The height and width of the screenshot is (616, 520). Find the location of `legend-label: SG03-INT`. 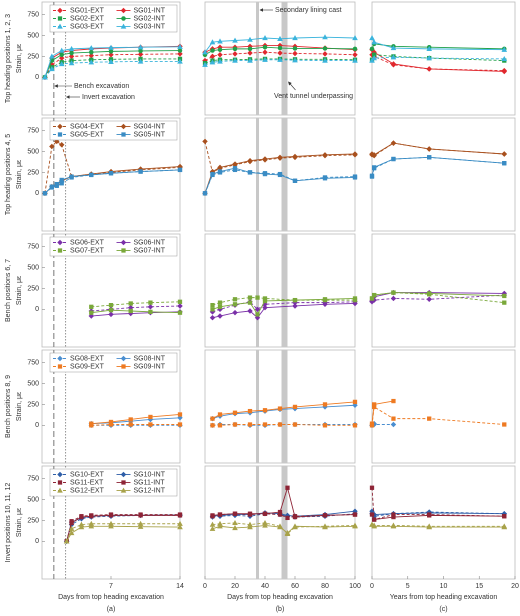

legend-label: SG03-INT is located at coordinates (150, 26).